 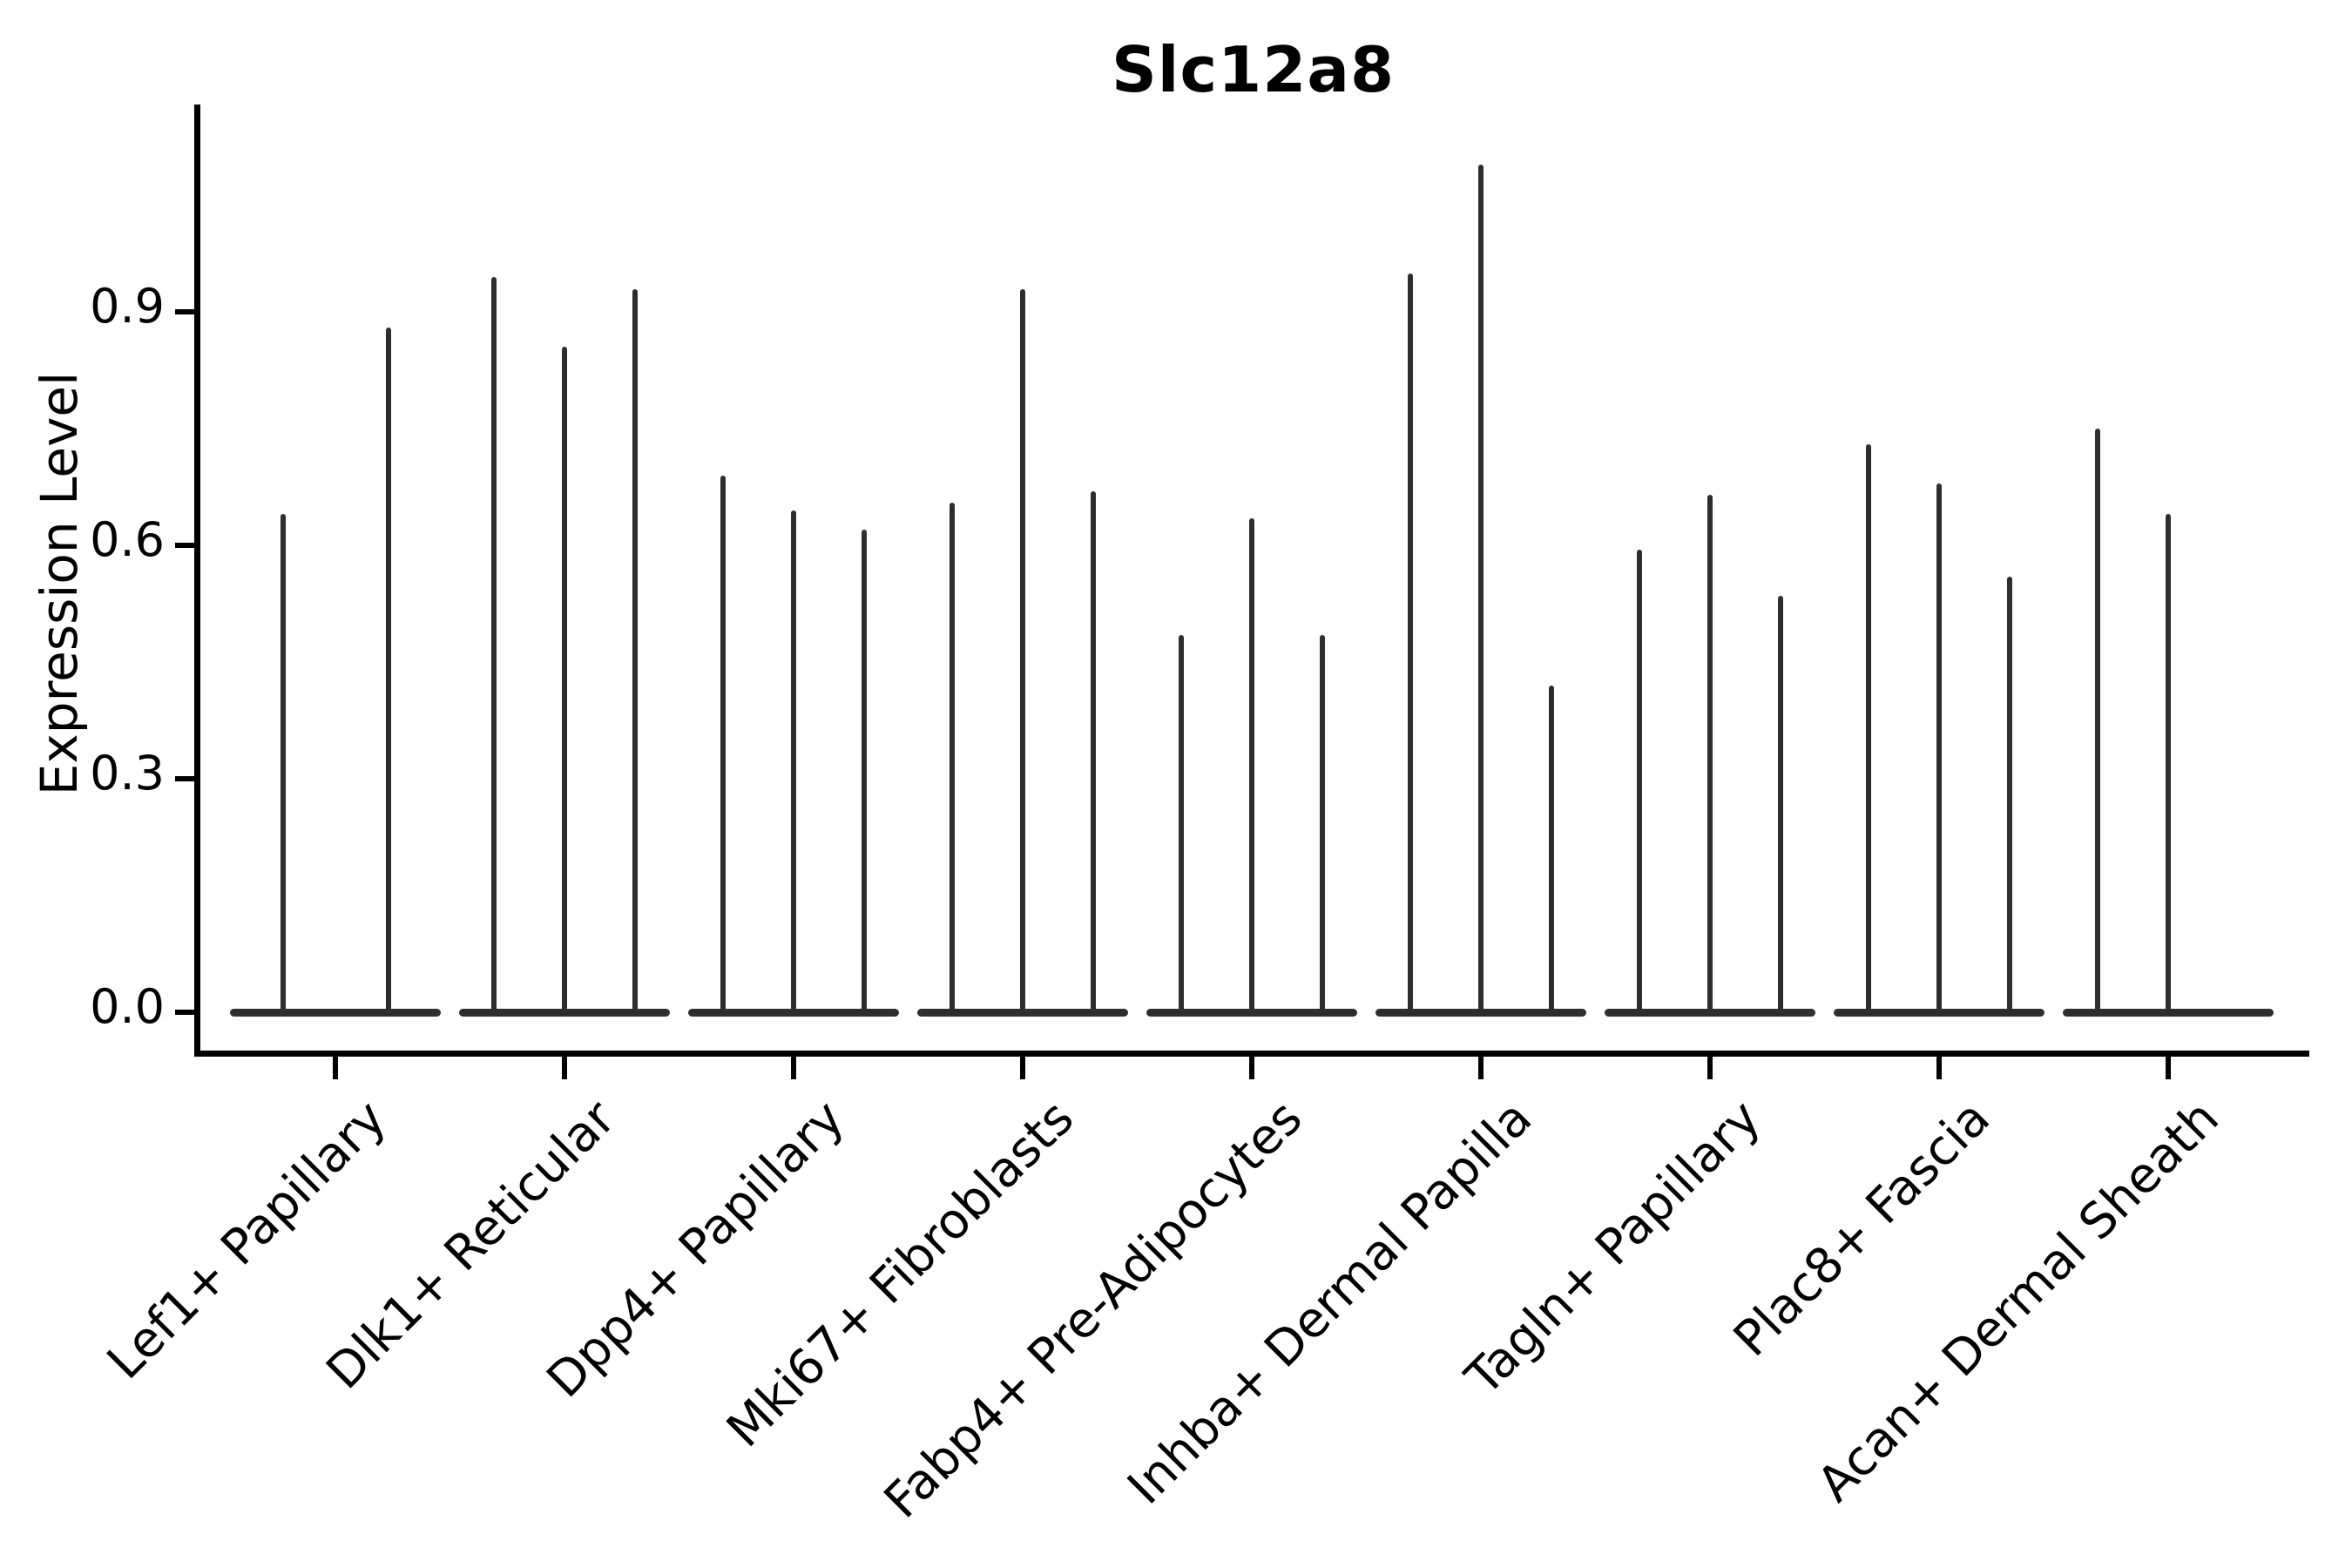 I want to click on y-tick-label: 0.9, so click(x=127, y=307).